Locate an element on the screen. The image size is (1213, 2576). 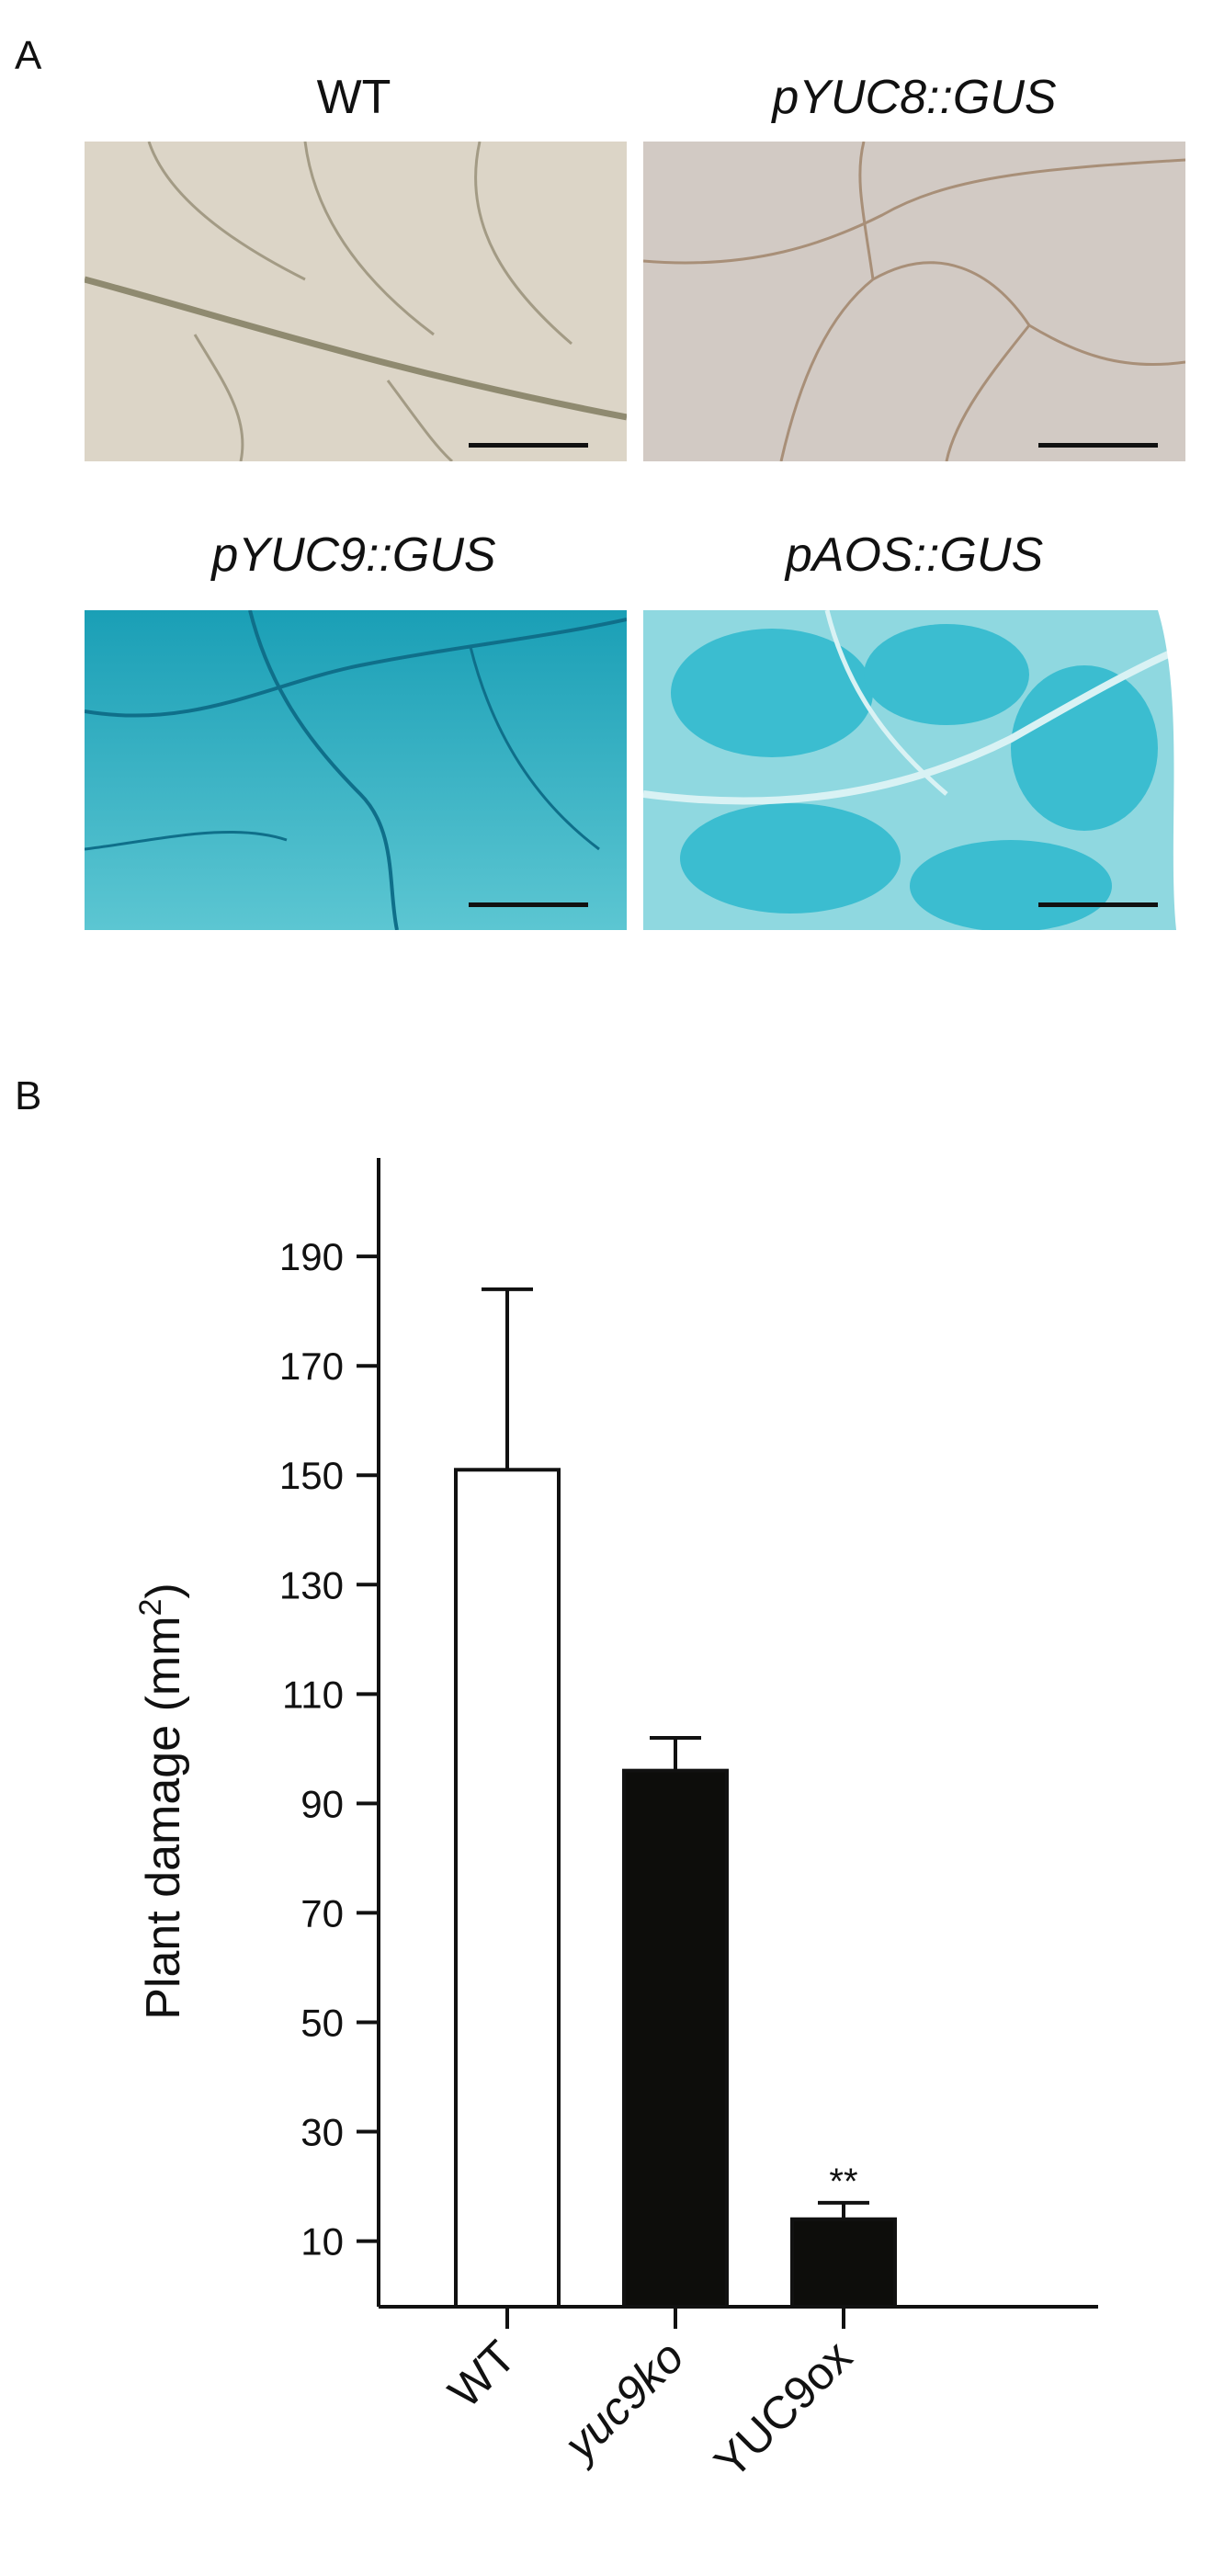
significance-annotation: ** is located at coordinates (843, 2182).